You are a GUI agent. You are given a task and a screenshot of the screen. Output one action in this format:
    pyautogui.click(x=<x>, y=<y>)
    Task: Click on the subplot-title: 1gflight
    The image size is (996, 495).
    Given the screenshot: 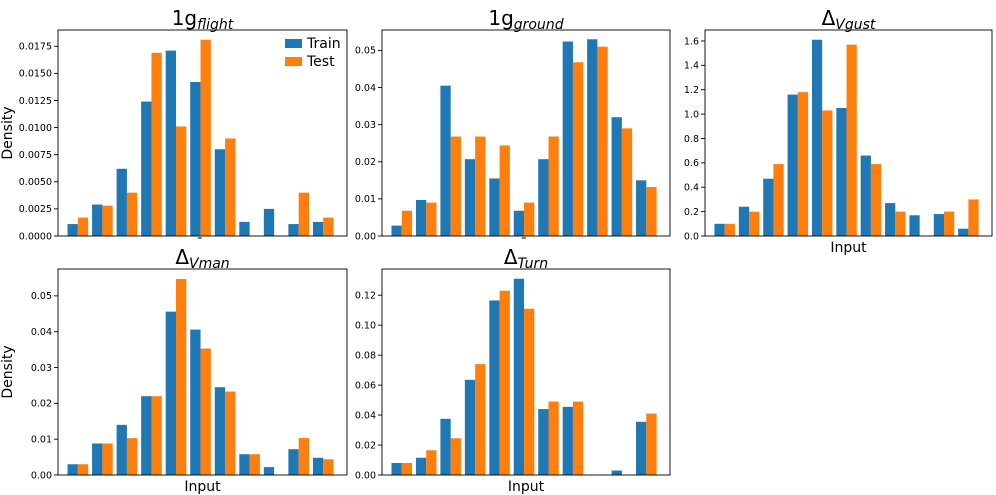 What is the action you would take?
    pyautogui.click(x=203, y=19)
    